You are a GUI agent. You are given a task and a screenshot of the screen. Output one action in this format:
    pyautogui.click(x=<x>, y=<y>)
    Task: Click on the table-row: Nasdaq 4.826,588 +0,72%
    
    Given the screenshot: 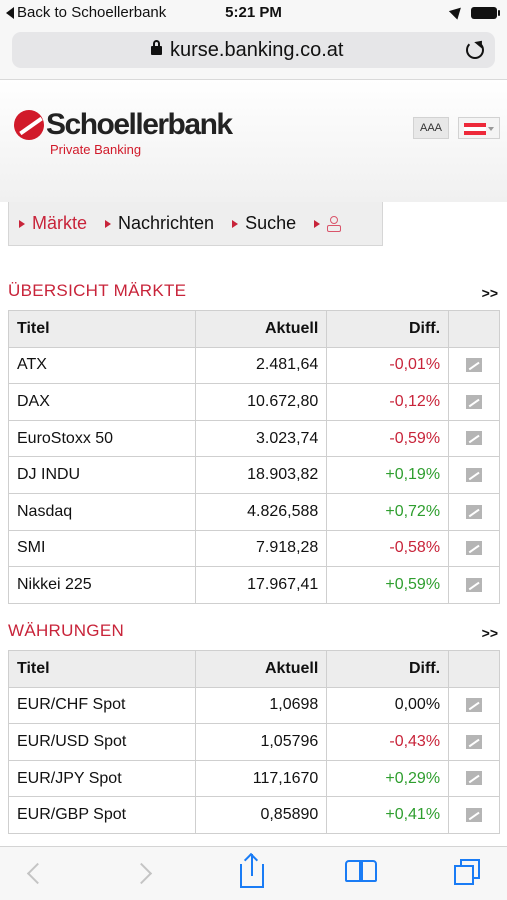 What is the action you would take?
    pyautogui.click(x=254, y=511)
    